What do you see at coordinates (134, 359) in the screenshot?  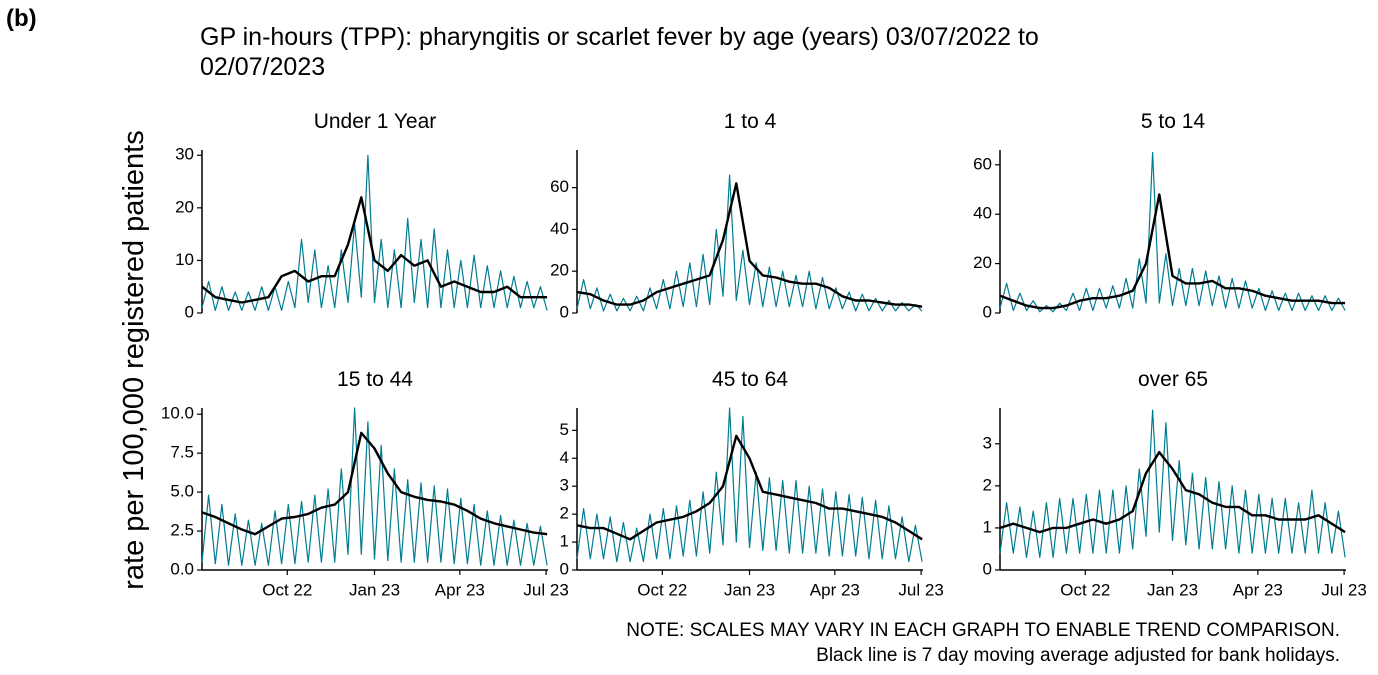 I see `y-axis-label: rate per 100,000 registered patients` at bounding box center [134, 359].